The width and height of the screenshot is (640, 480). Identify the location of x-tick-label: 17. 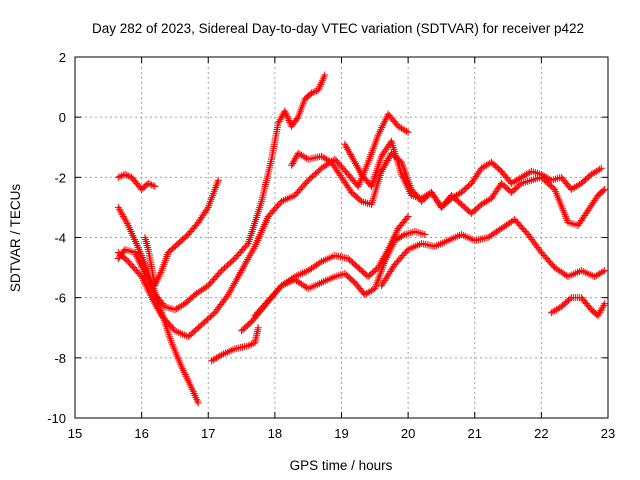
(208, 433).